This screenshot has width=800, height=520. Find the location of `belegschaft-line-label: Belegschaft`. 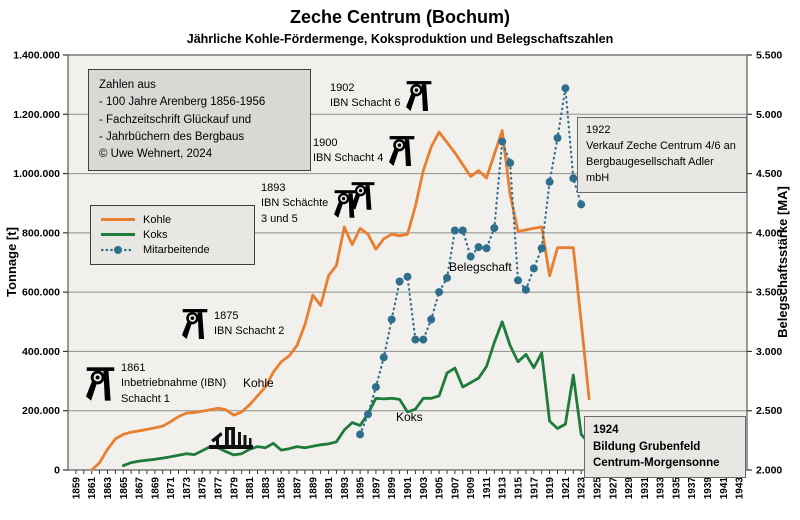

belegschaft-line-label: Belegschaft is located at coordinates (480, 267).